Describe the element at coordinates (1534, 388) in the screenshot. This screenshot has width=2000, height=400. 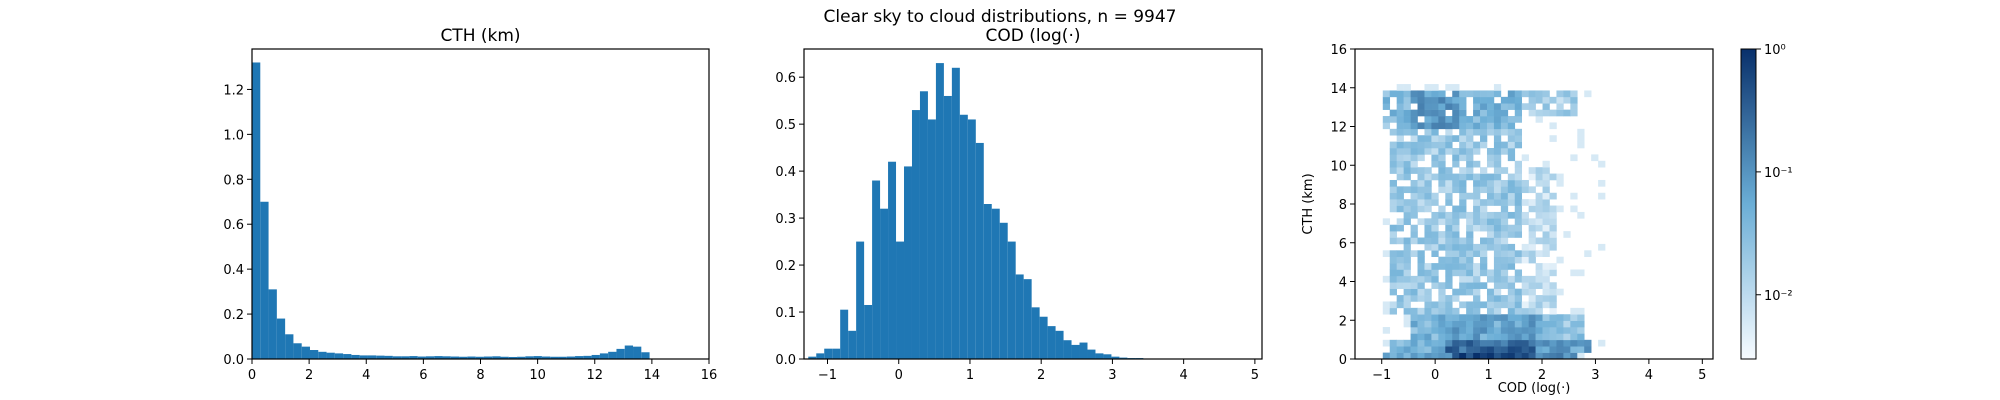
I see `x-axis-label: COD (log(·)` at that location.